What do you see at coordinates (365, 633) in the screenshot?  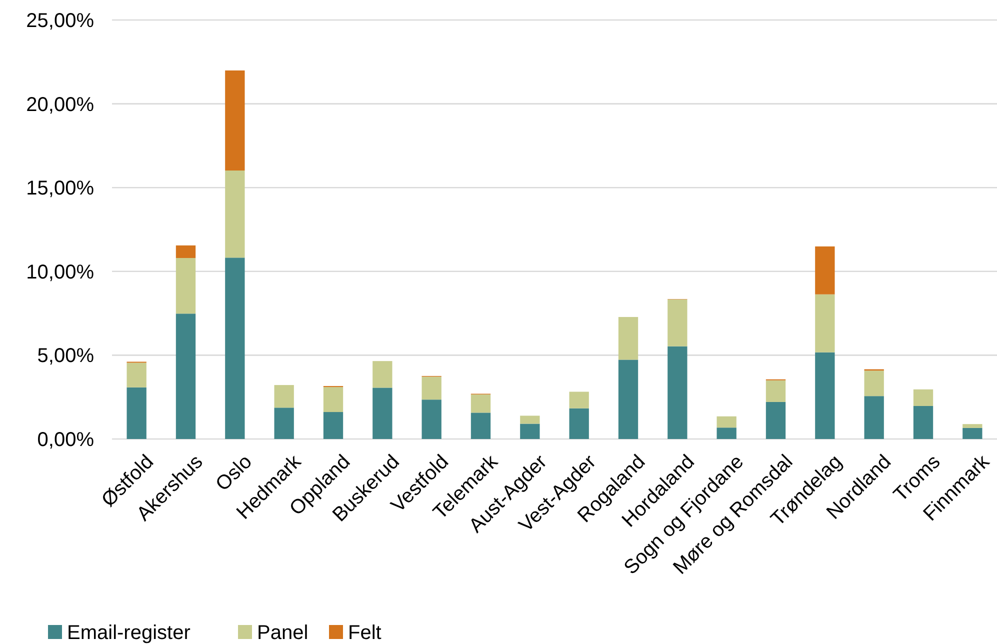 I see `legend-label: Felt` at bounding box center [365, 633].